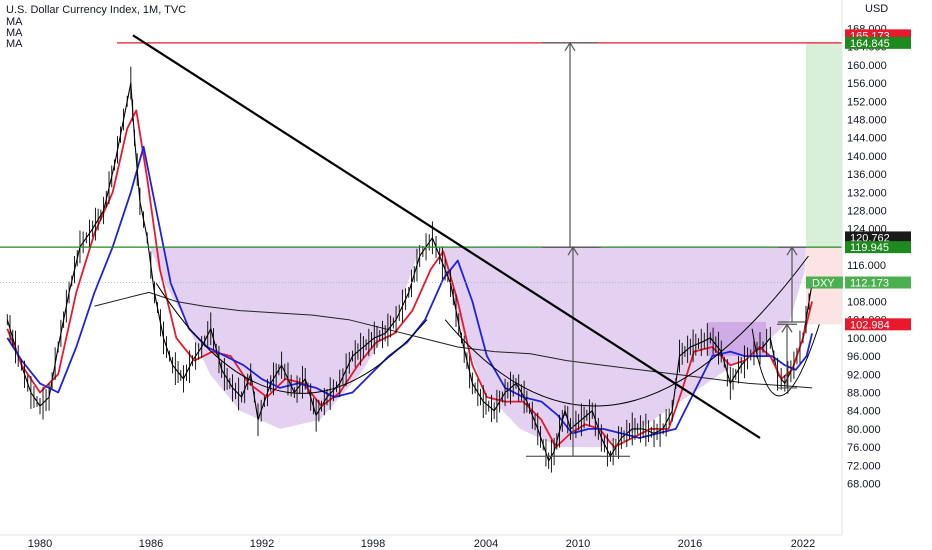 The height and width of the screenshot is (550, 932). I want to click on y-tick-label: 100.000, so click(867, 339).